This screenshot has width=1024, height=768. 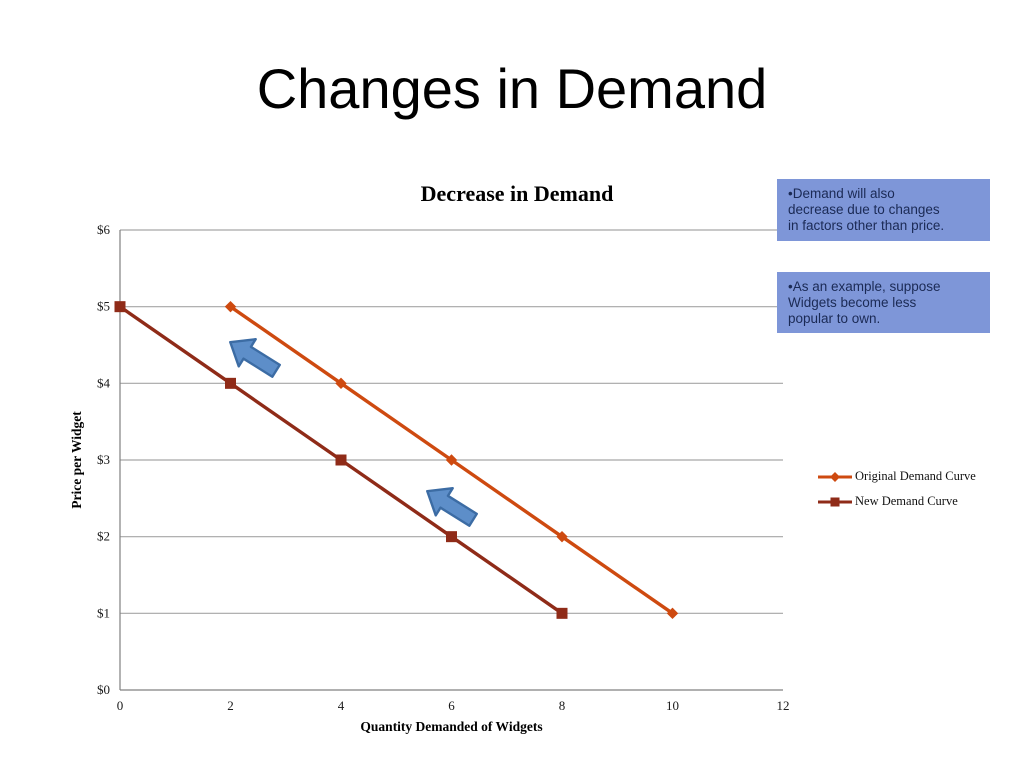 What do you see at coordinates (672, 705) in the screenshot?
I see `x-tick-label: 10` at bounding box center [672, 705].